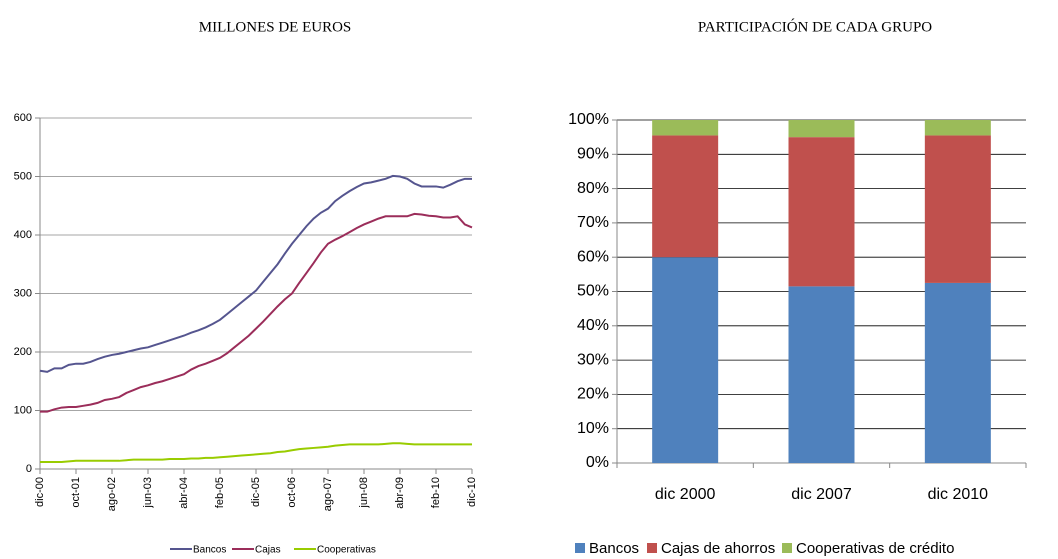 The width and height of the screenshot is (1058, 559). Describe the element at coordinates (23, 118) in the screenshot. I see `y-tick-label: 600` at that location.